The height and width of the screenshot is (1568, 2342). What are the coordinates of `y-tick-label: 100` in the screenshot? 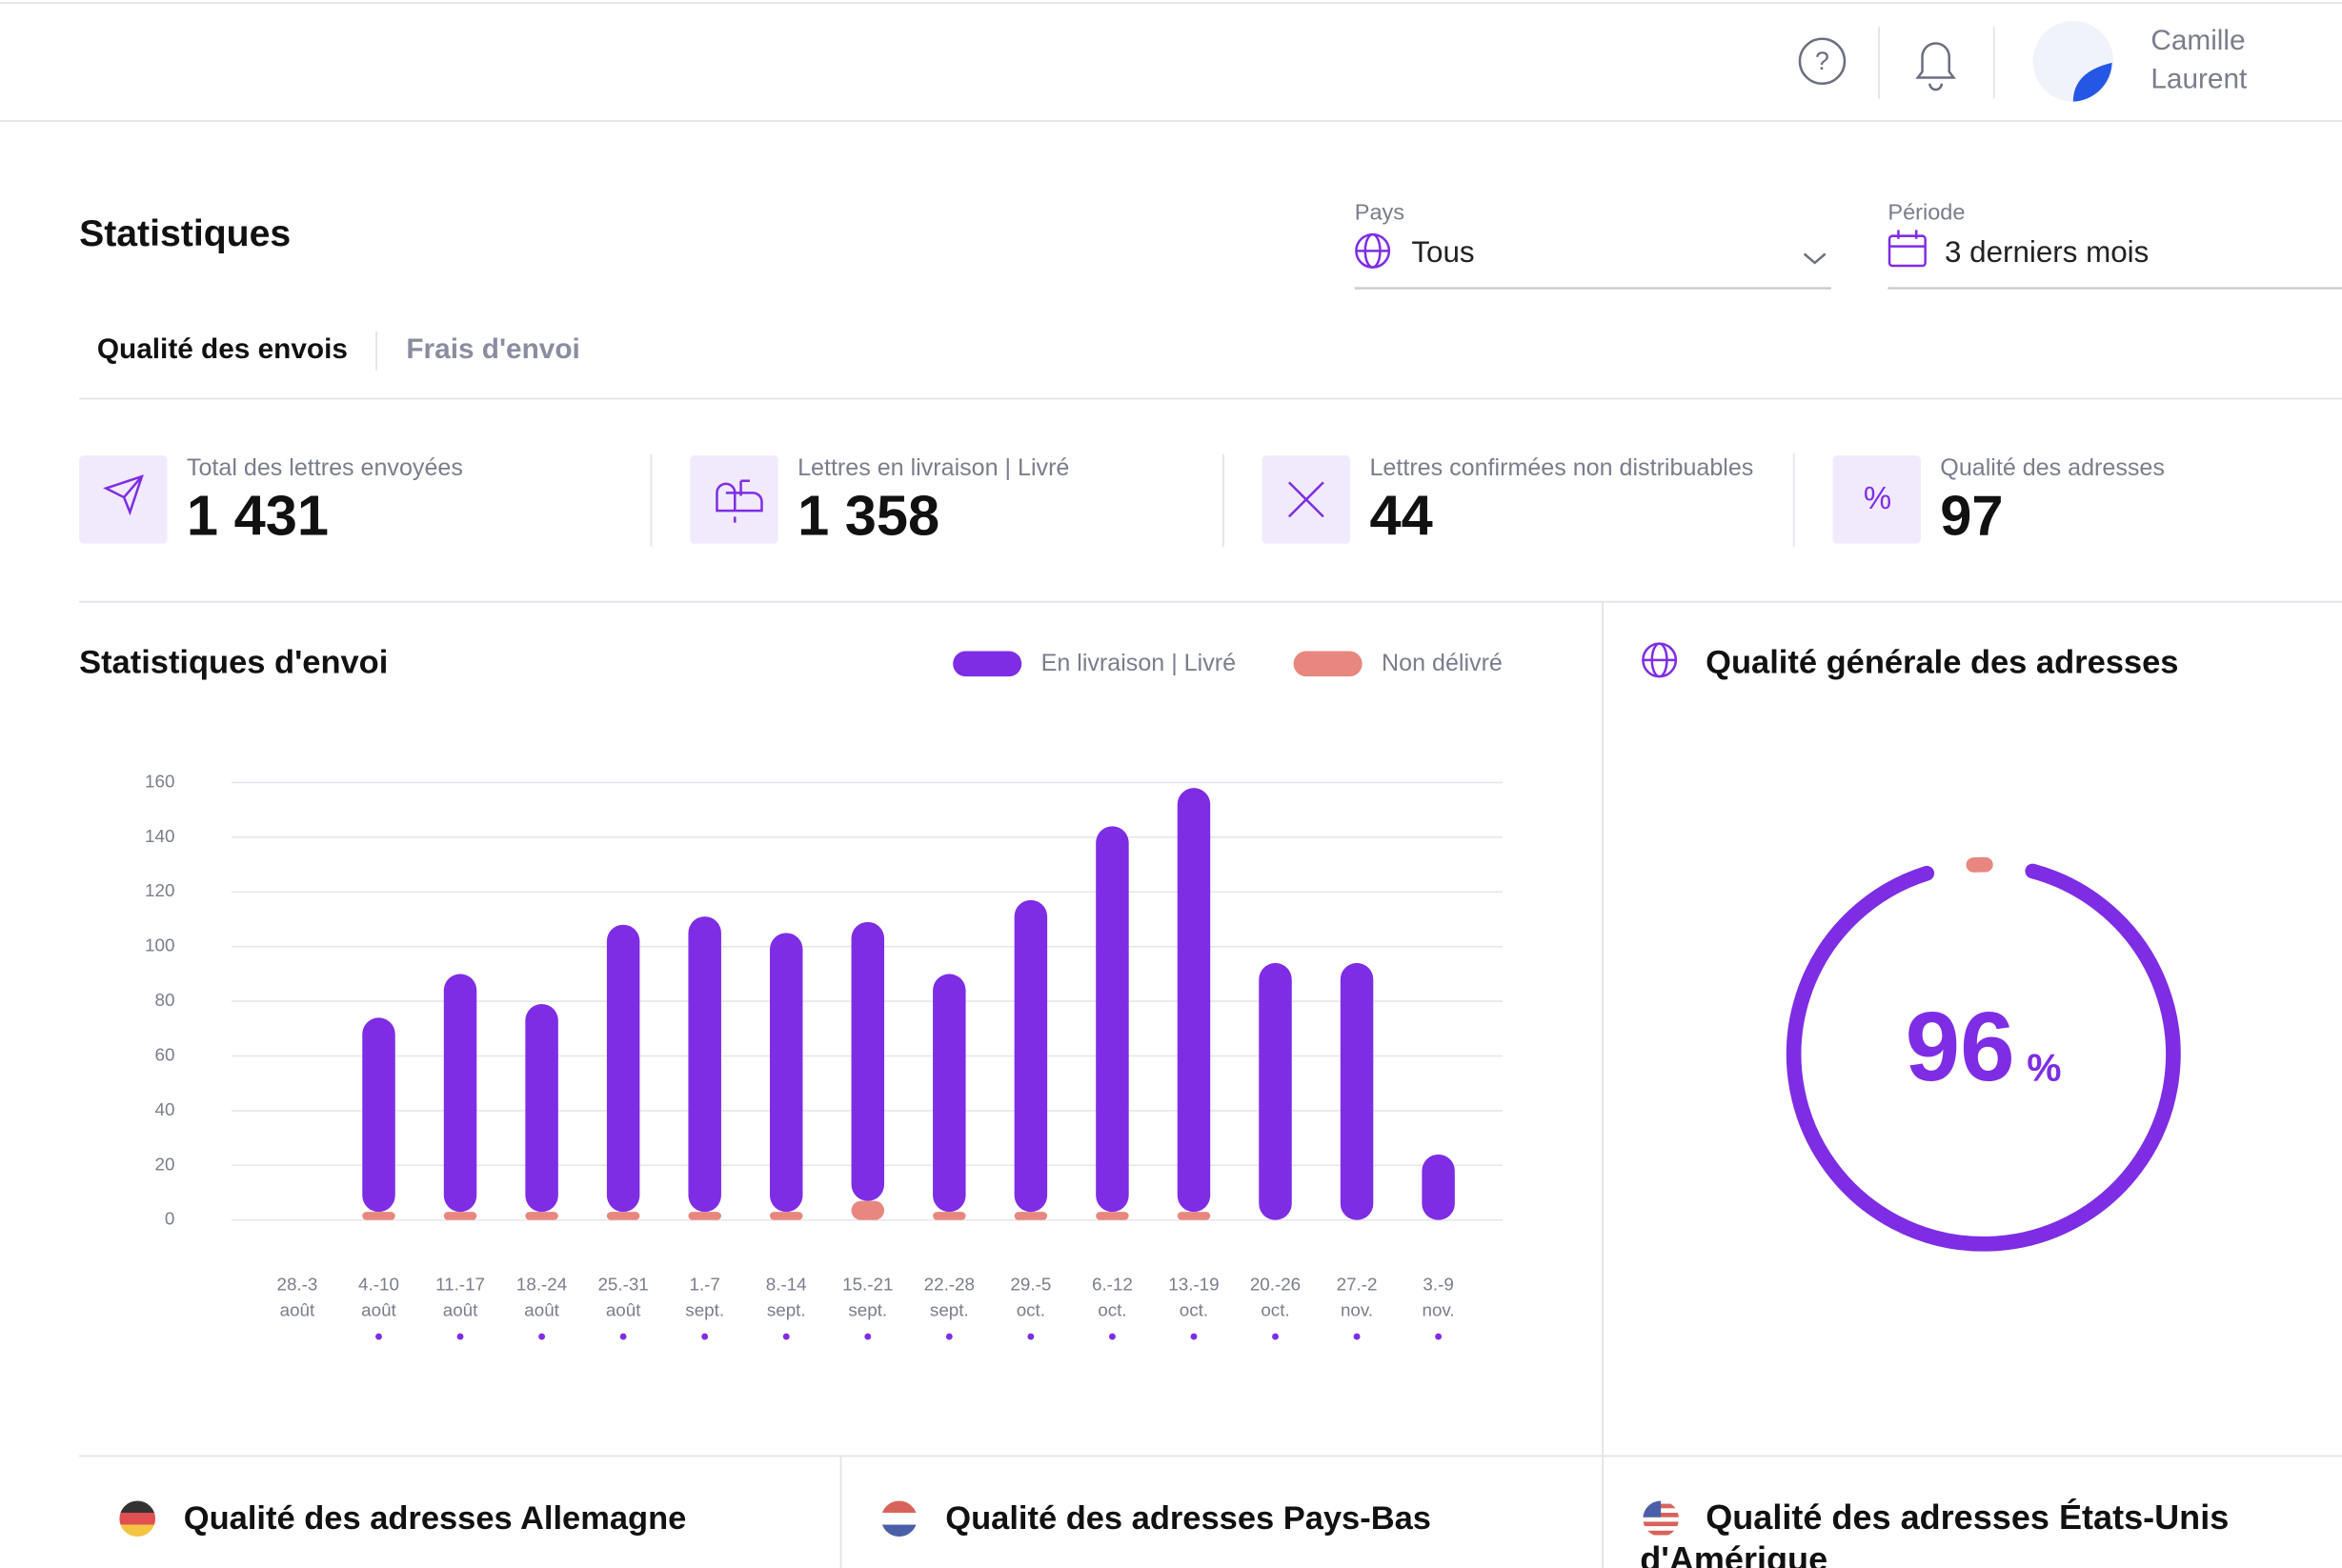 It's located at (159, 945).